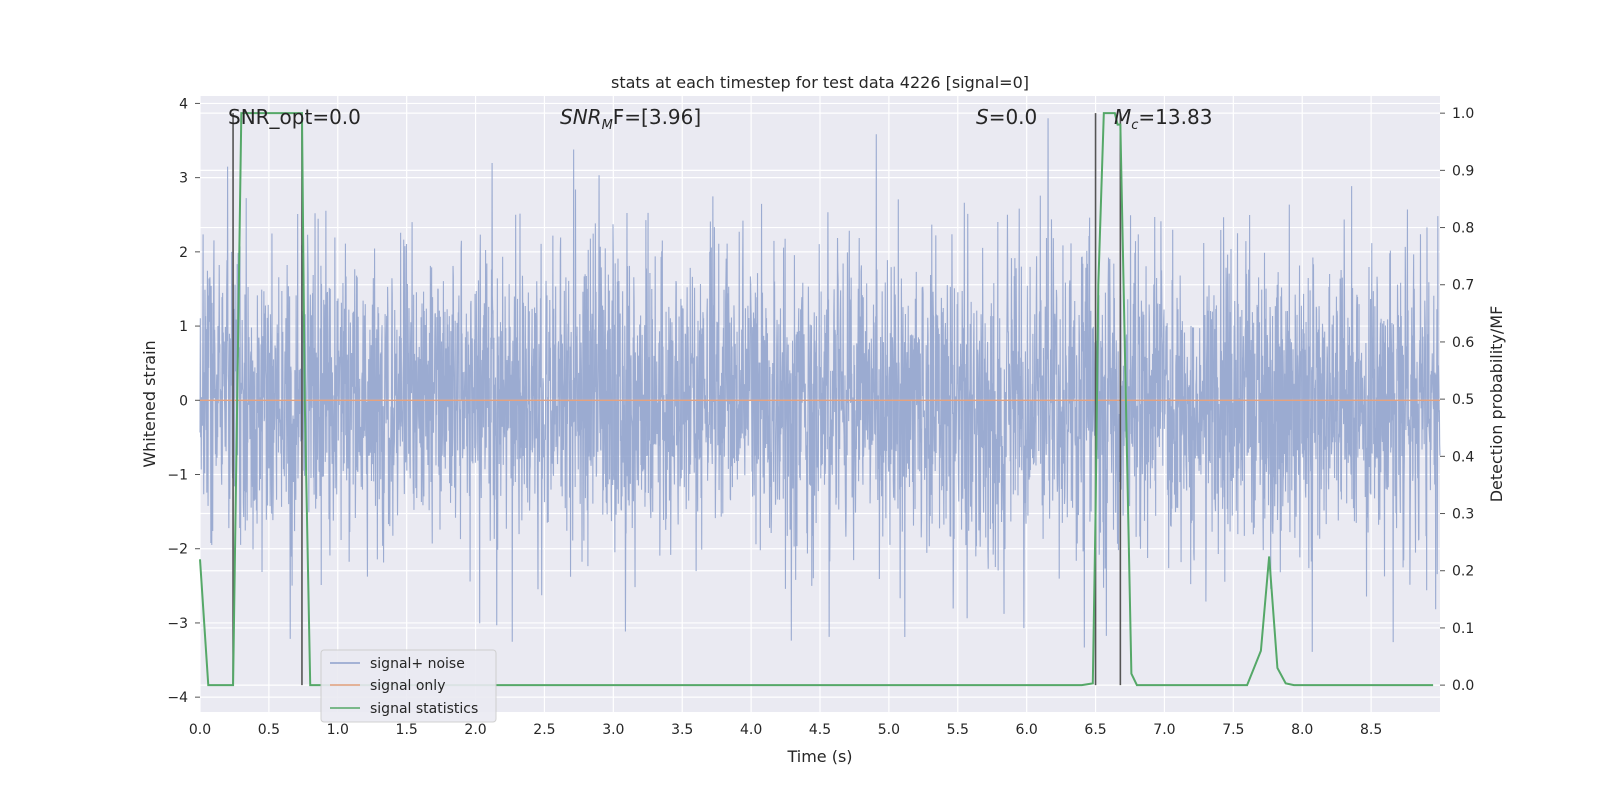 Image resolution: width=1600 pixels, height=800 pixels. What do you see at coordinates (889, 730) in the screenshot?
I see `x-tick-label: 5.0` at bounding box center [889, 730].